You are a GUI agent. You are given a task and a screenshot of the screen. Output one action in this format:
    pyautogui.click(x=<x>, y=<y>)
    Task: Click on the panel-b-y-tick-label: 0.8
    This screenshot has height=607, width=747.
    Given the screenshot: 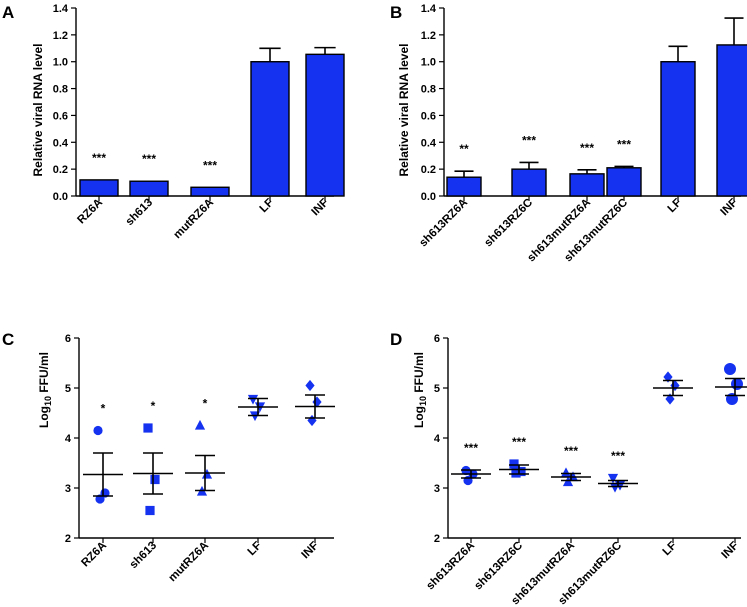 What is the action you would take?
    pyautogui.click(x=428, y=90)
    